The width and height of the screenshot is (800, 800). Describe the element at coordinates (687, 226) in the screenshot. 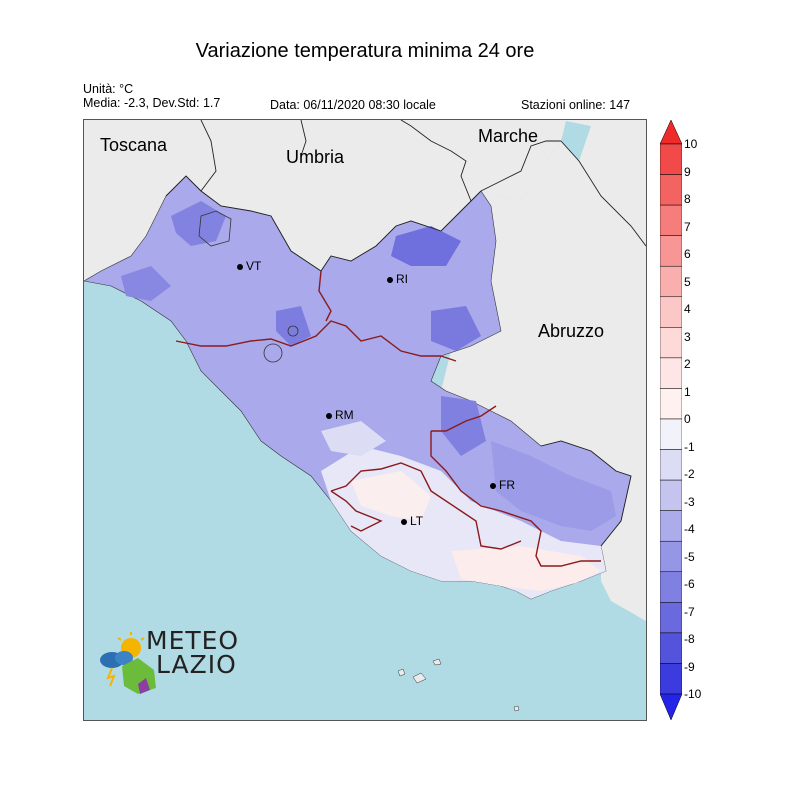

I see `colorbar-tick-label: 7` at that location.